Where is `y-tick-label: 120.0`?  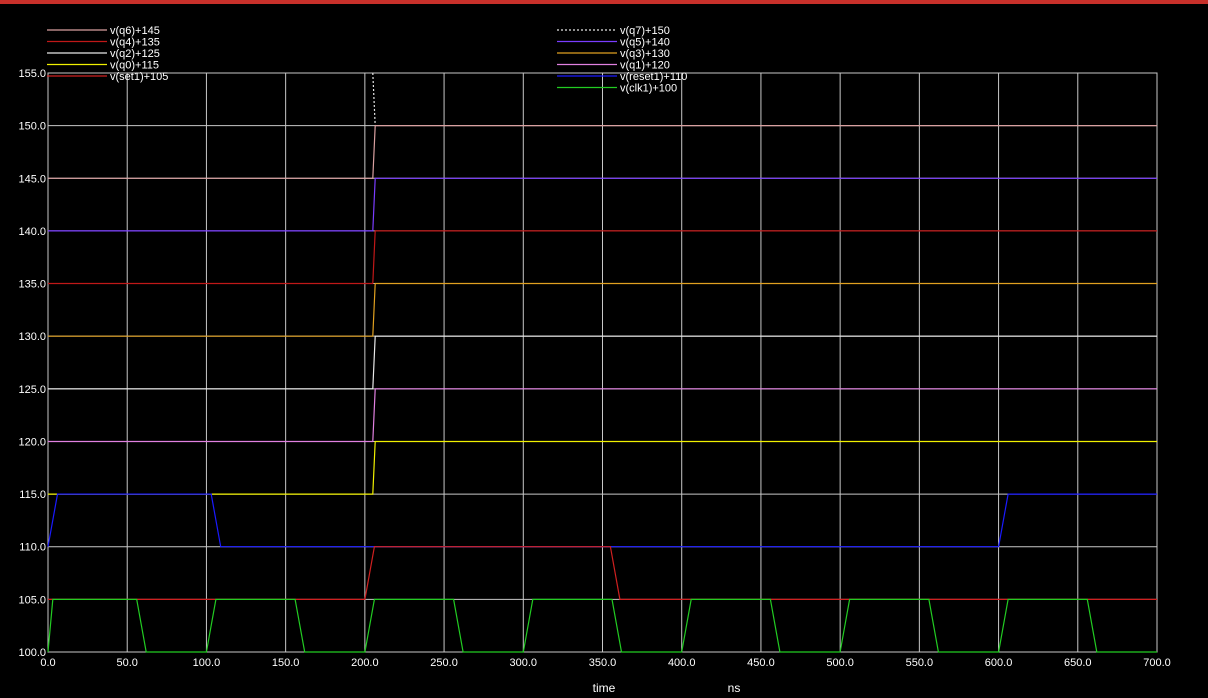 y-tick-label: 120.0 is located at coordinates (32, 442).